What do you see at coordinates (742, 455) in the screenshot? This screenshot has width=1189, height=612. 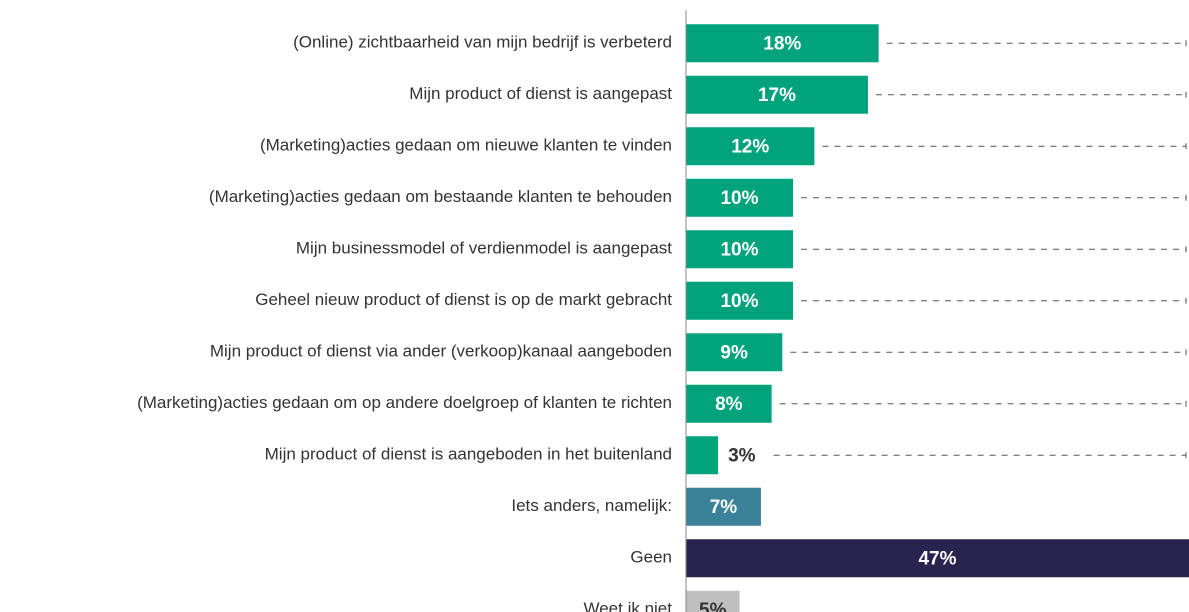 I see `value-label: 3%` at bounding box center [742, 455].